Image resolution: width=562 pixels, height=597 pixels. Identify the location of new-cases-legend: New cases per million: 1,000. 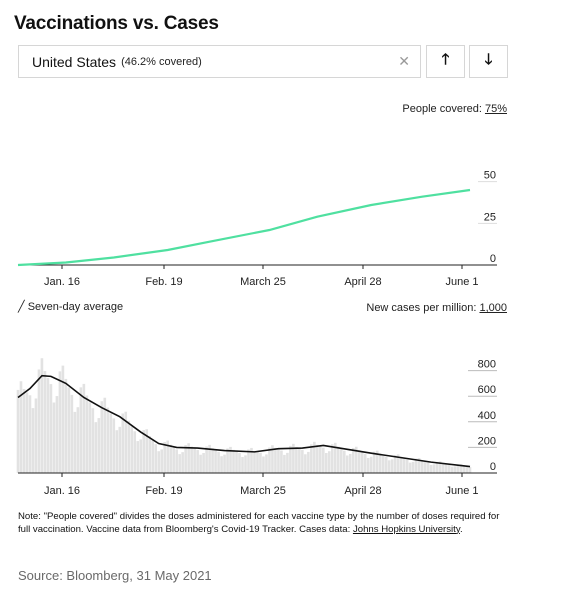
(436, 308).